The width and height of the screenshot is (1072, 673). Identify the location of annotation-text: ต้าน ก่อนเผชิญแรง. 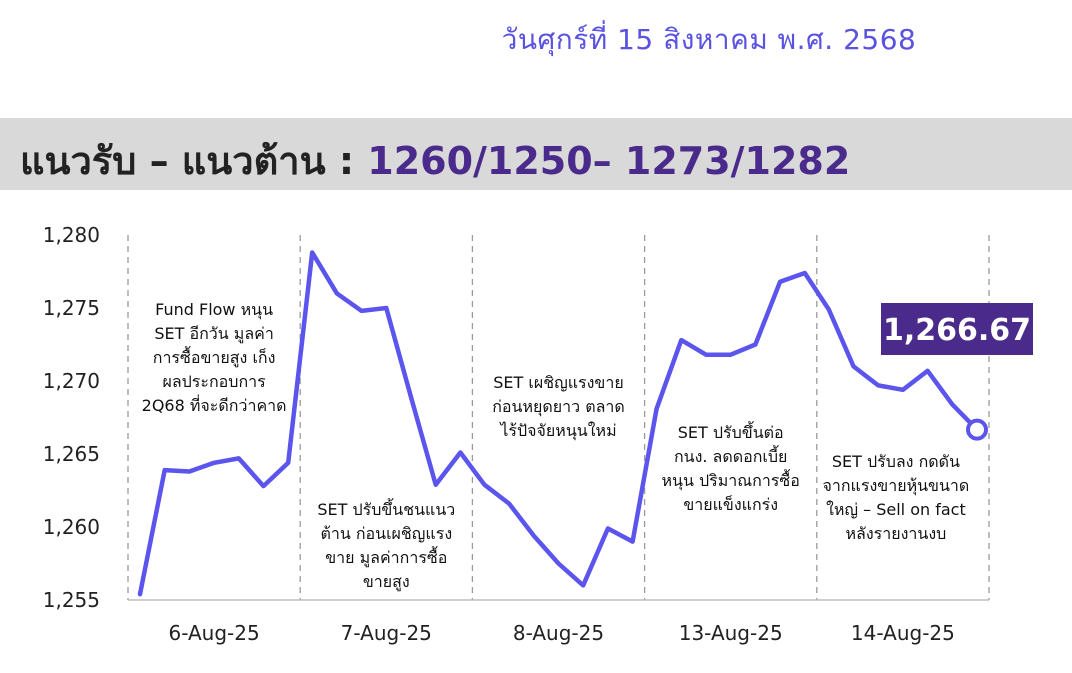
(386, 533).